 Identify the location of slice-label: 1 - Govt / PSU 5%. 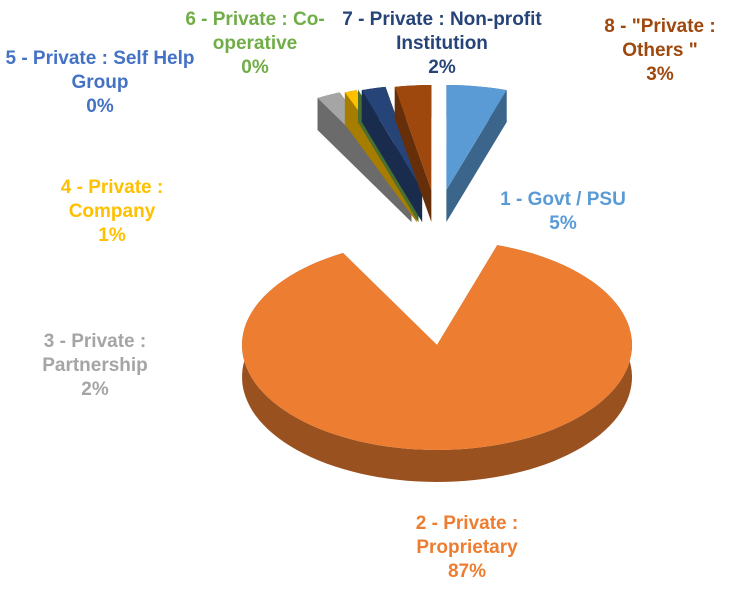
(563, 212).